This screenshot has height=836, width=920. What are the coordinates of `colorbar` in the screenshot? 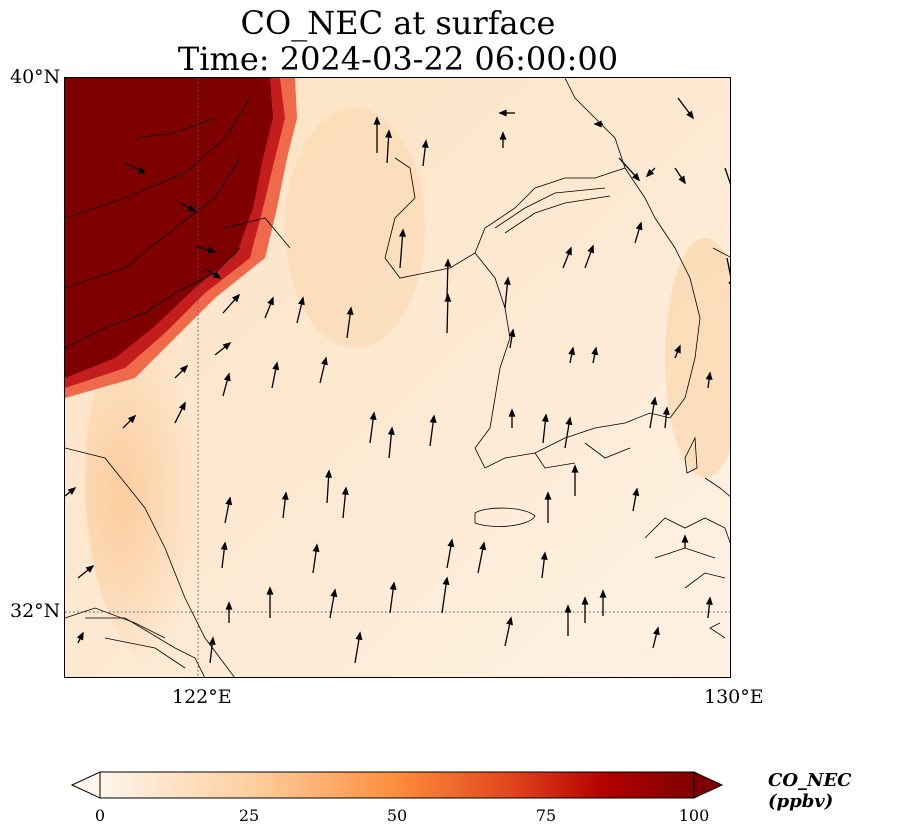 It's located at (398, 785).